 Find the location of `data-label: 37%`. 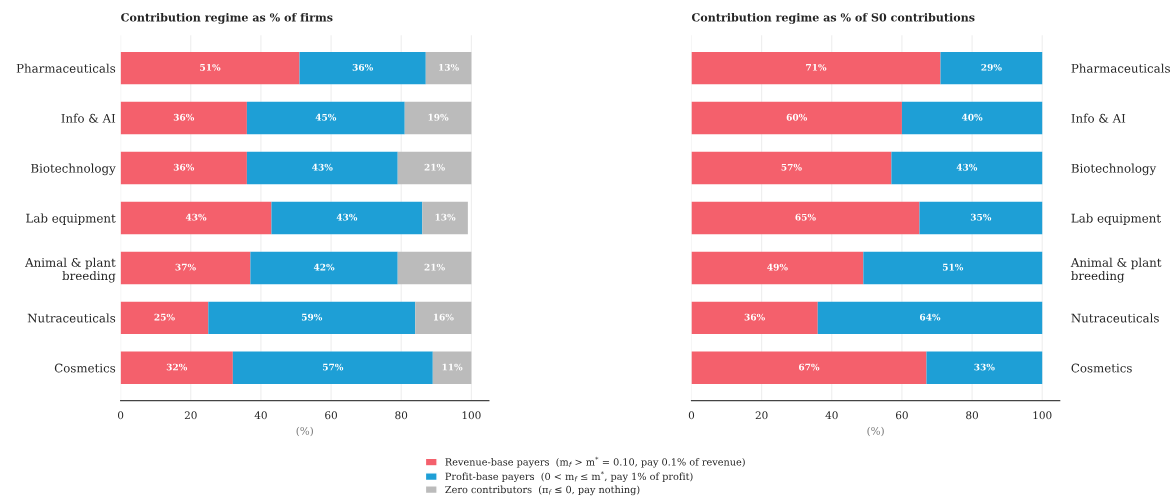

data-label: 37% is located at coordinates (185, 267).